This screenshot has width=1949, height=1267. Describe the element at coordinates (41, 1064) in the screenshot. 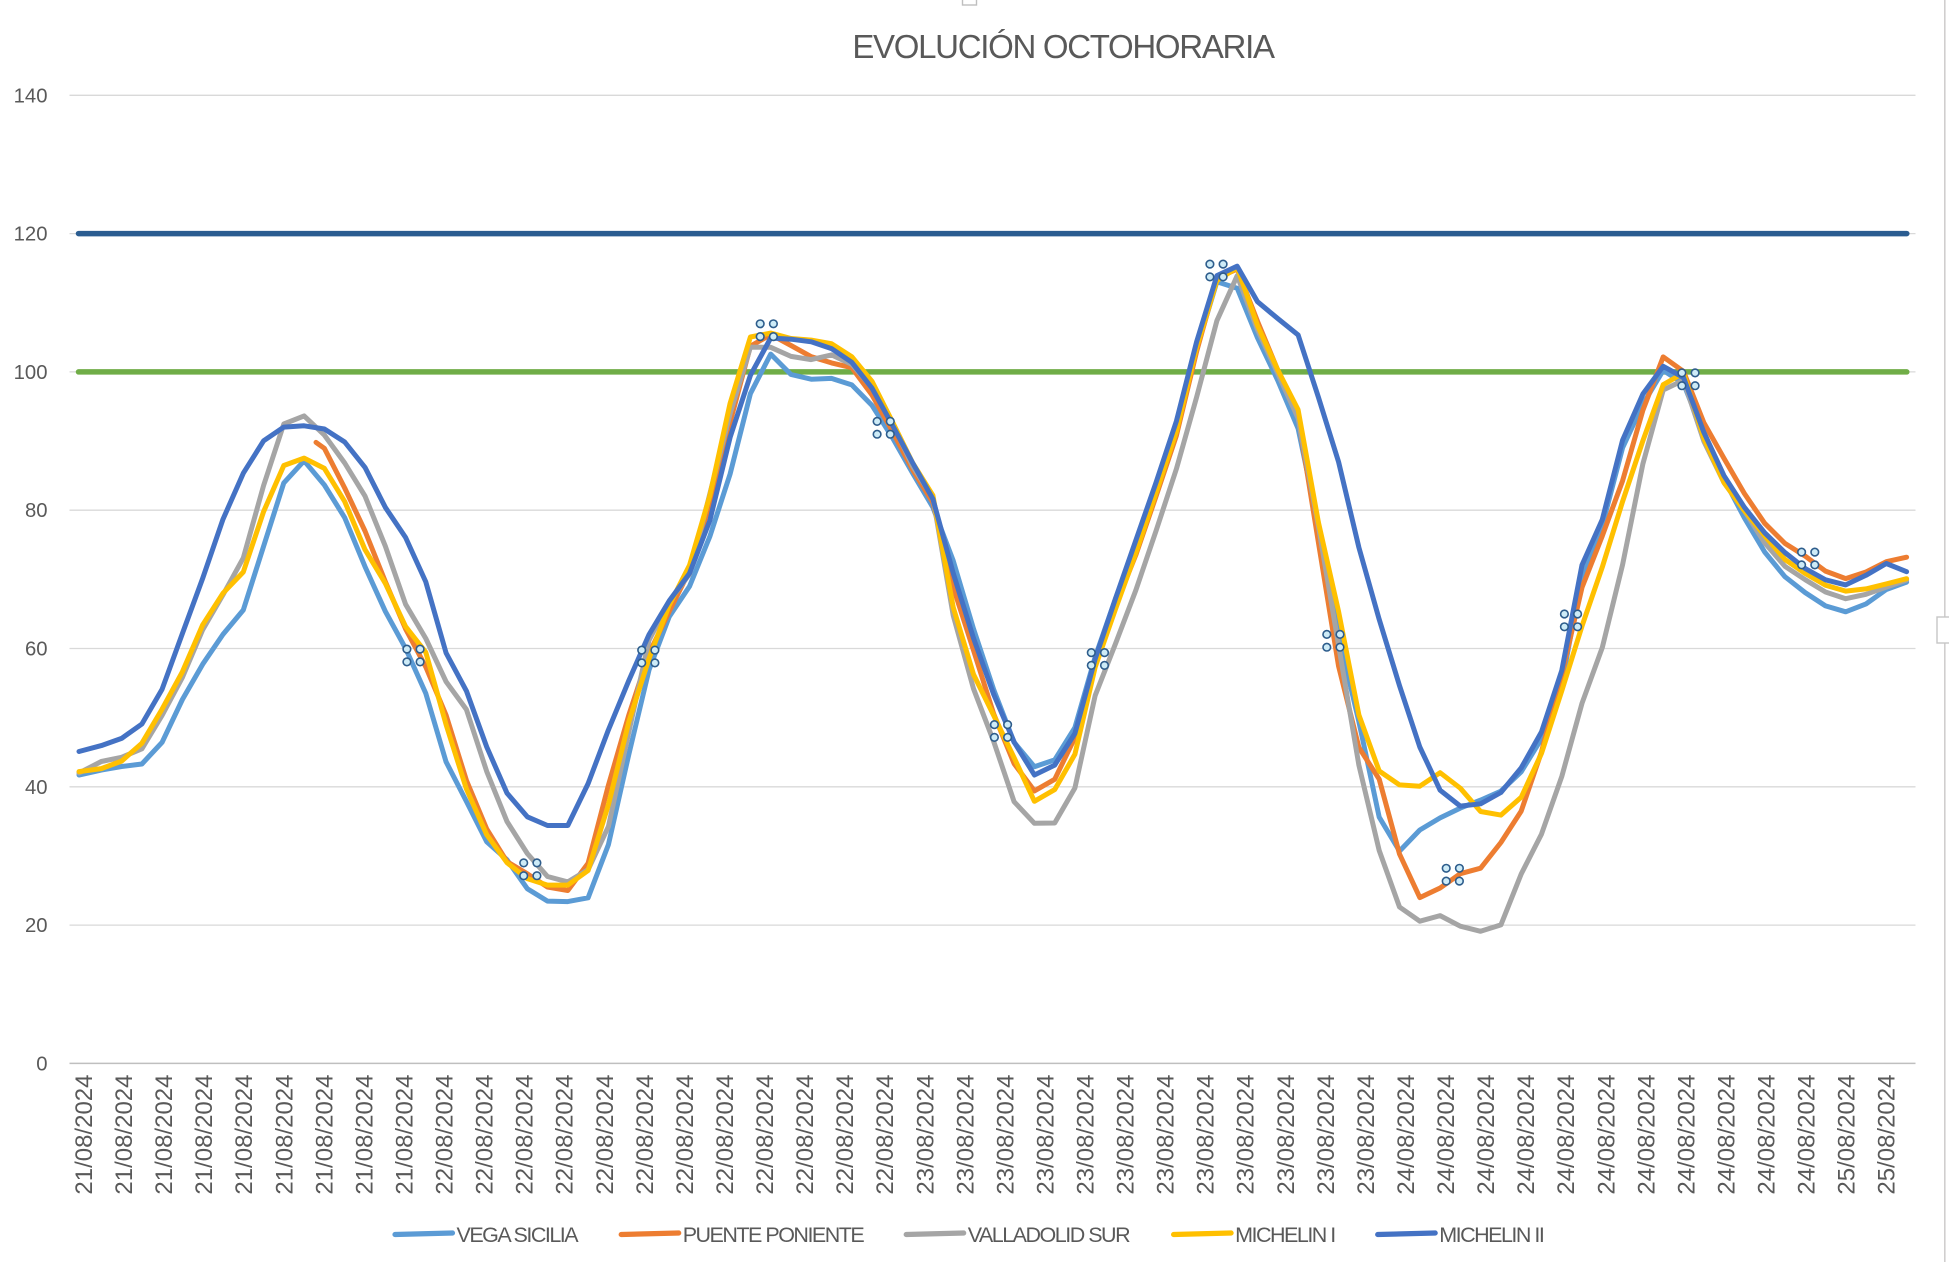

I see `svg-text: 0` at that location.